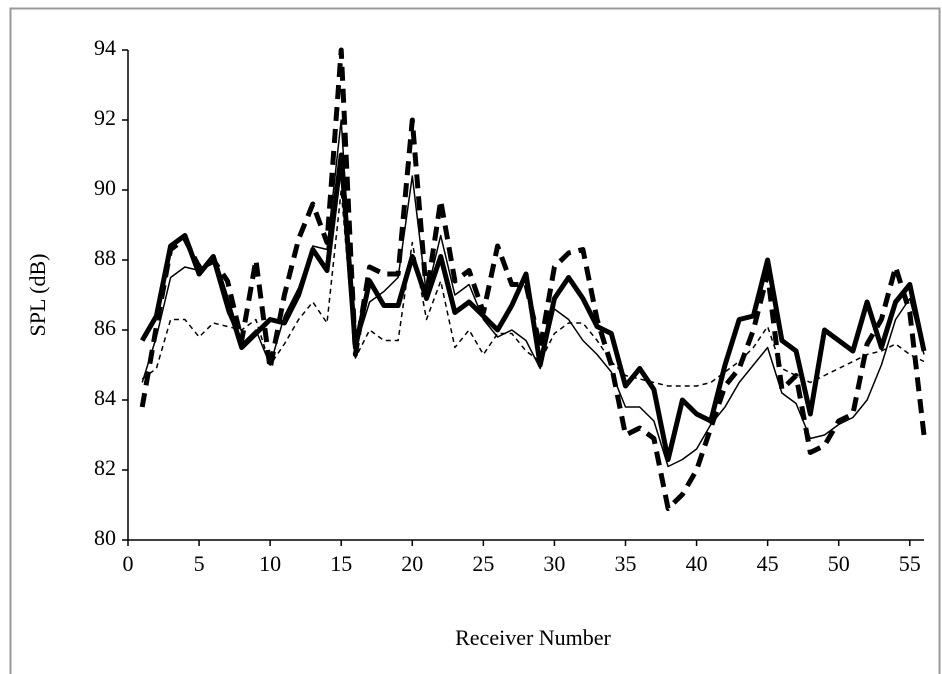  What do you see at coordinates (341, 563) in the screenshot?
I see `x-tick-label: 15` at bounding box center [341, 563].